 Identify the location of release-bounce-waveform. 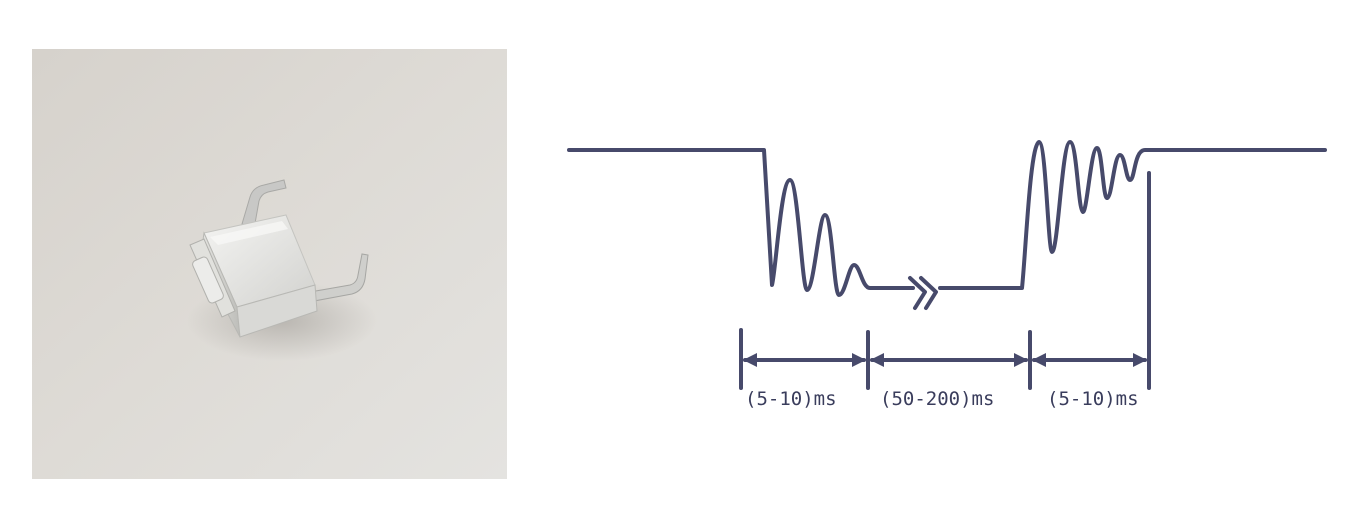
(1132, 215).